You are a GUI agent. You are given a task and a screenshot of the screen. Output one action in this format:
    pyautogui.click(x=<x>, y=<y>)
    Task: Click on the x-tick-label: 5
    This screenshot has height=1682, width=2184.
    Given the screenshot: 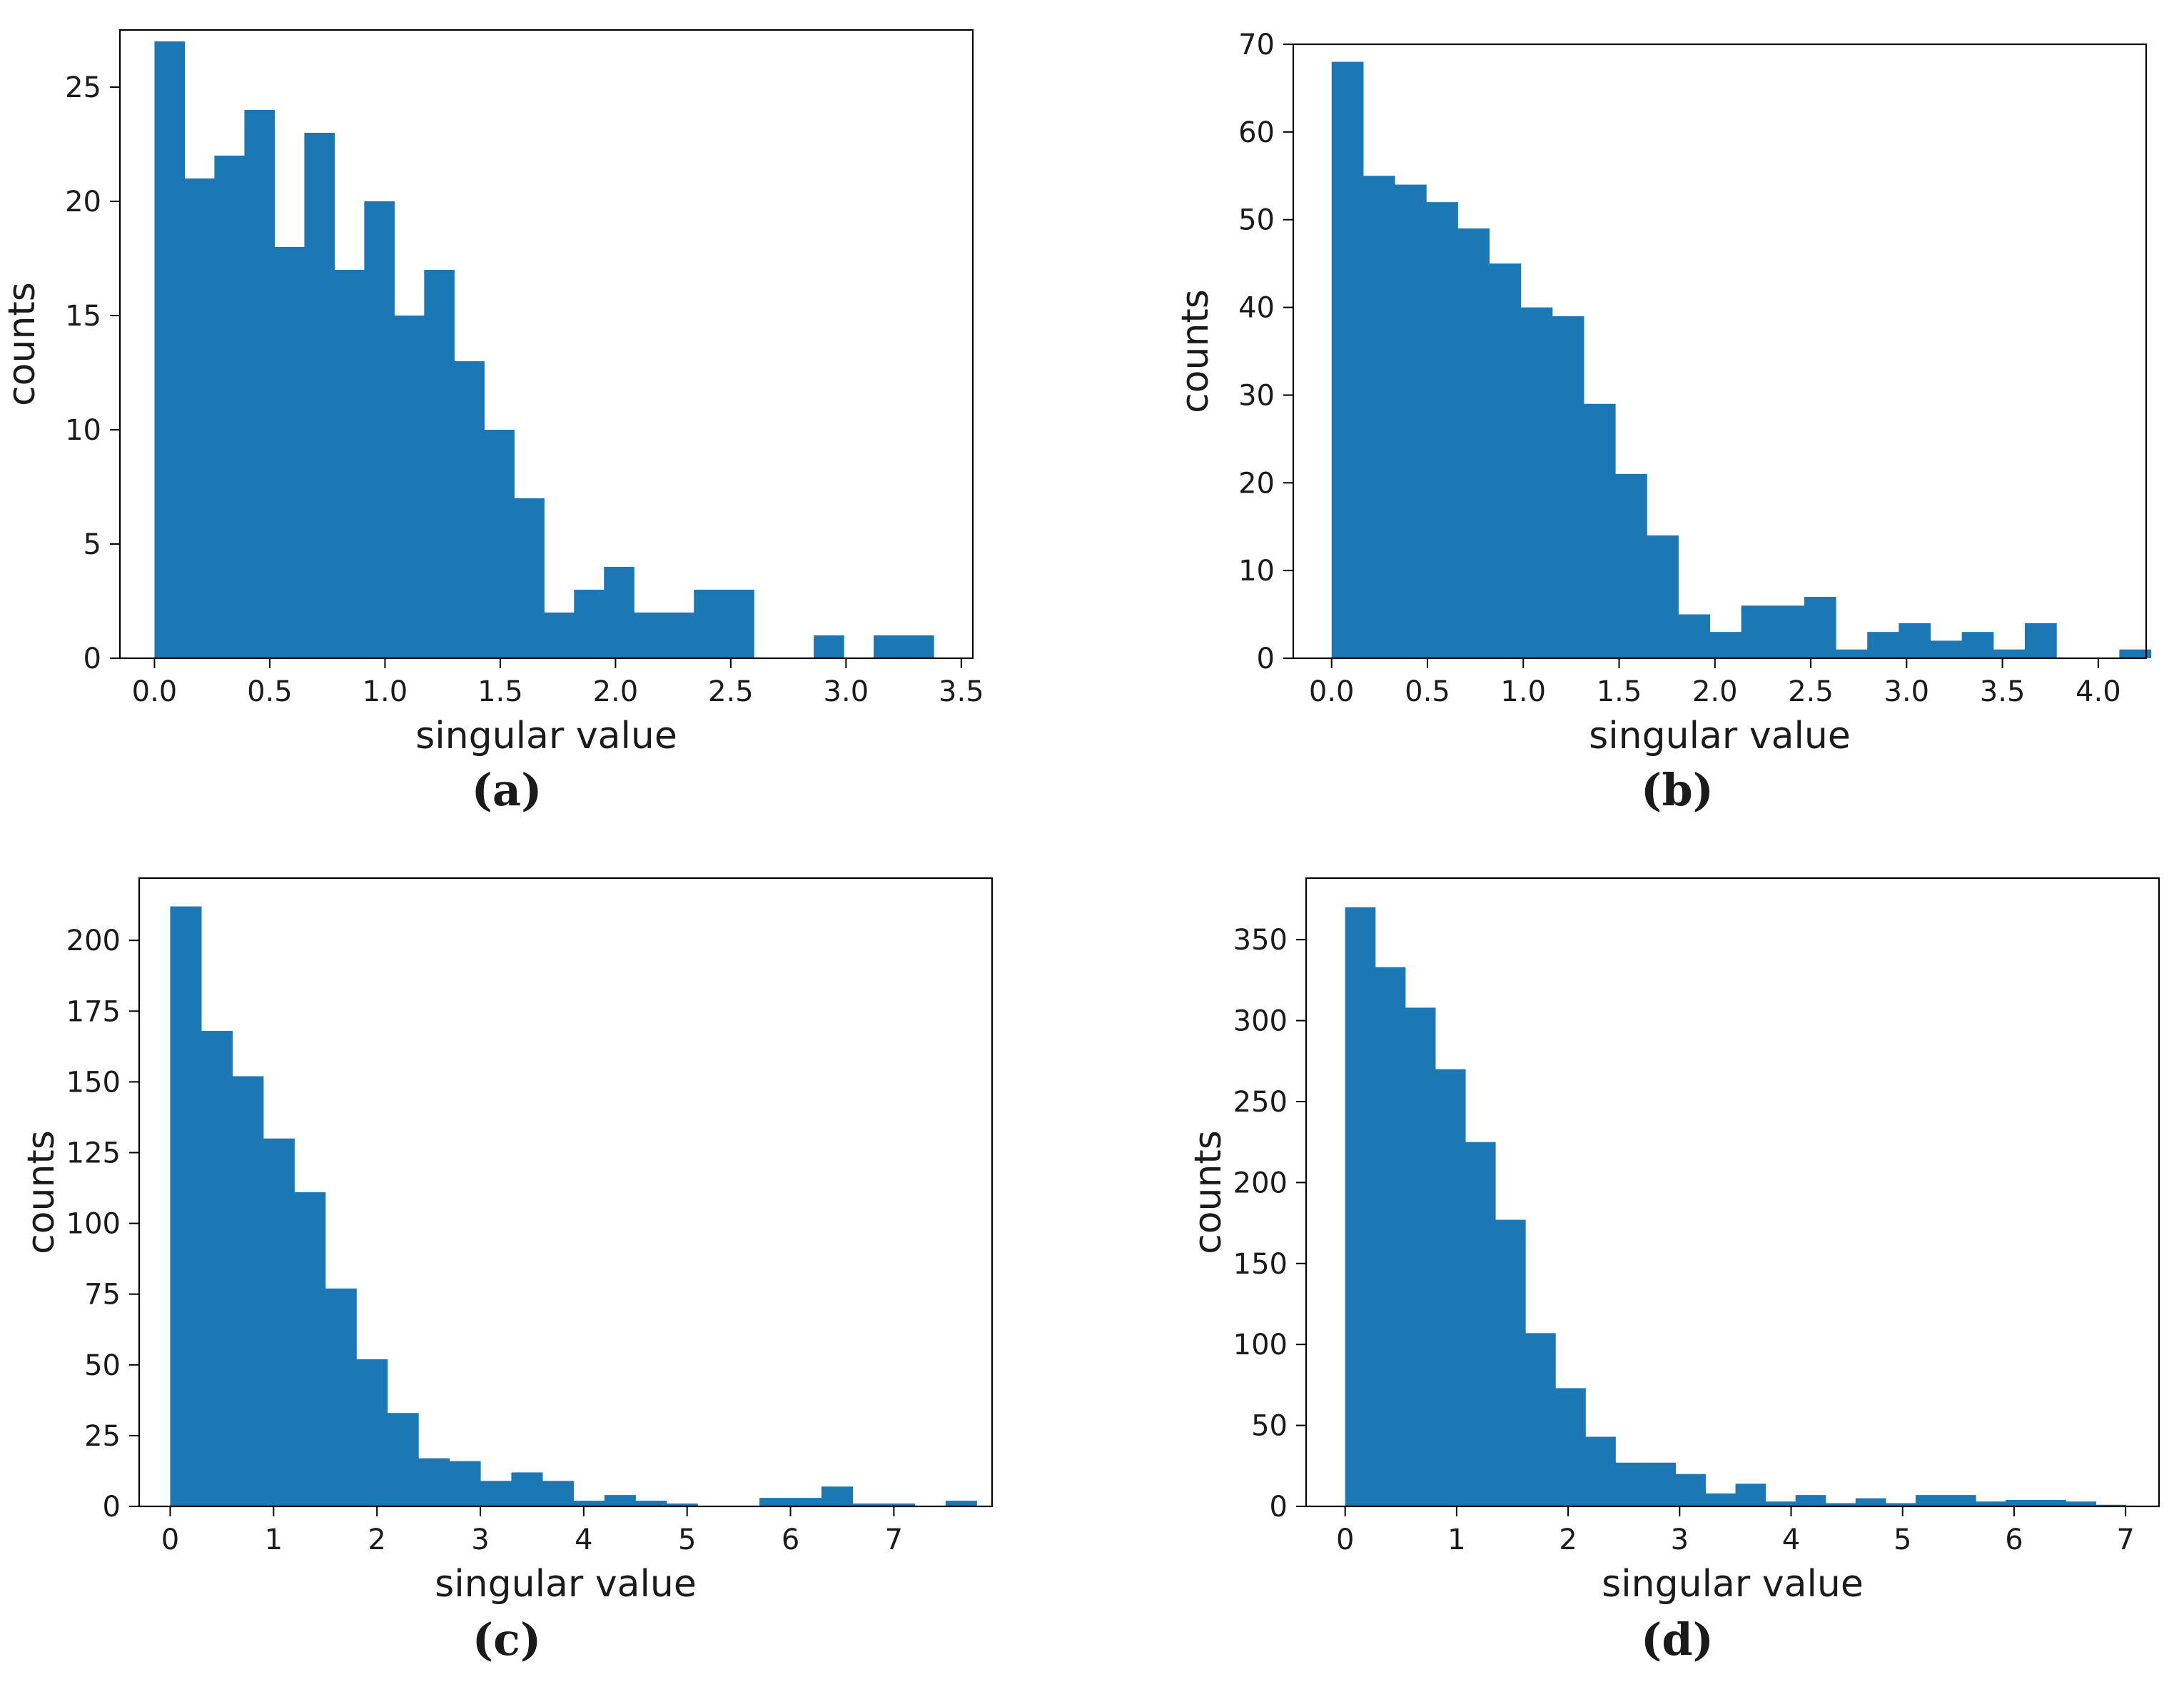 What is the action you would take?
    pyautogui.click(x=687, y=1540)
    